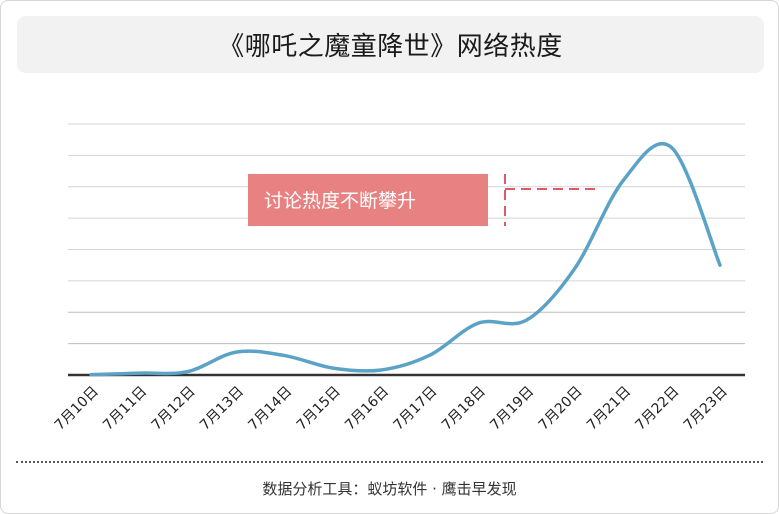 Image resolution: width=779 pixels, height=514 pixels. What do you see at coordinates (222, 409) in the screenshot?
I see `x-tick-label: 7月13日` at bounding box center [222, 409].